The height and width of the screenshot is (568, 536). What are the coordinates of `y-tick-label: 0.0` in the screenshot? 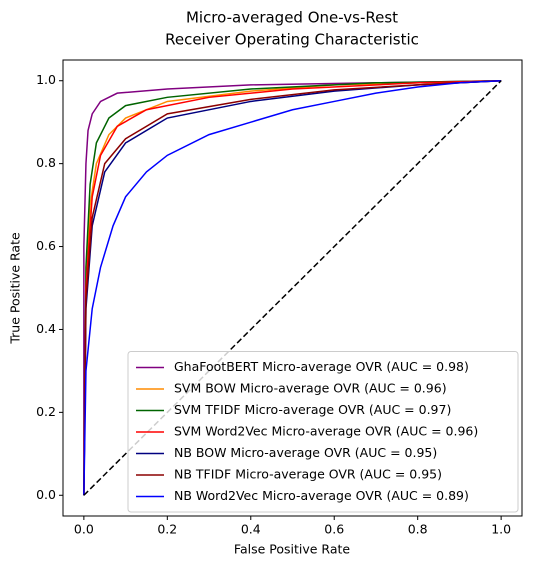 It's located at (46, 494).